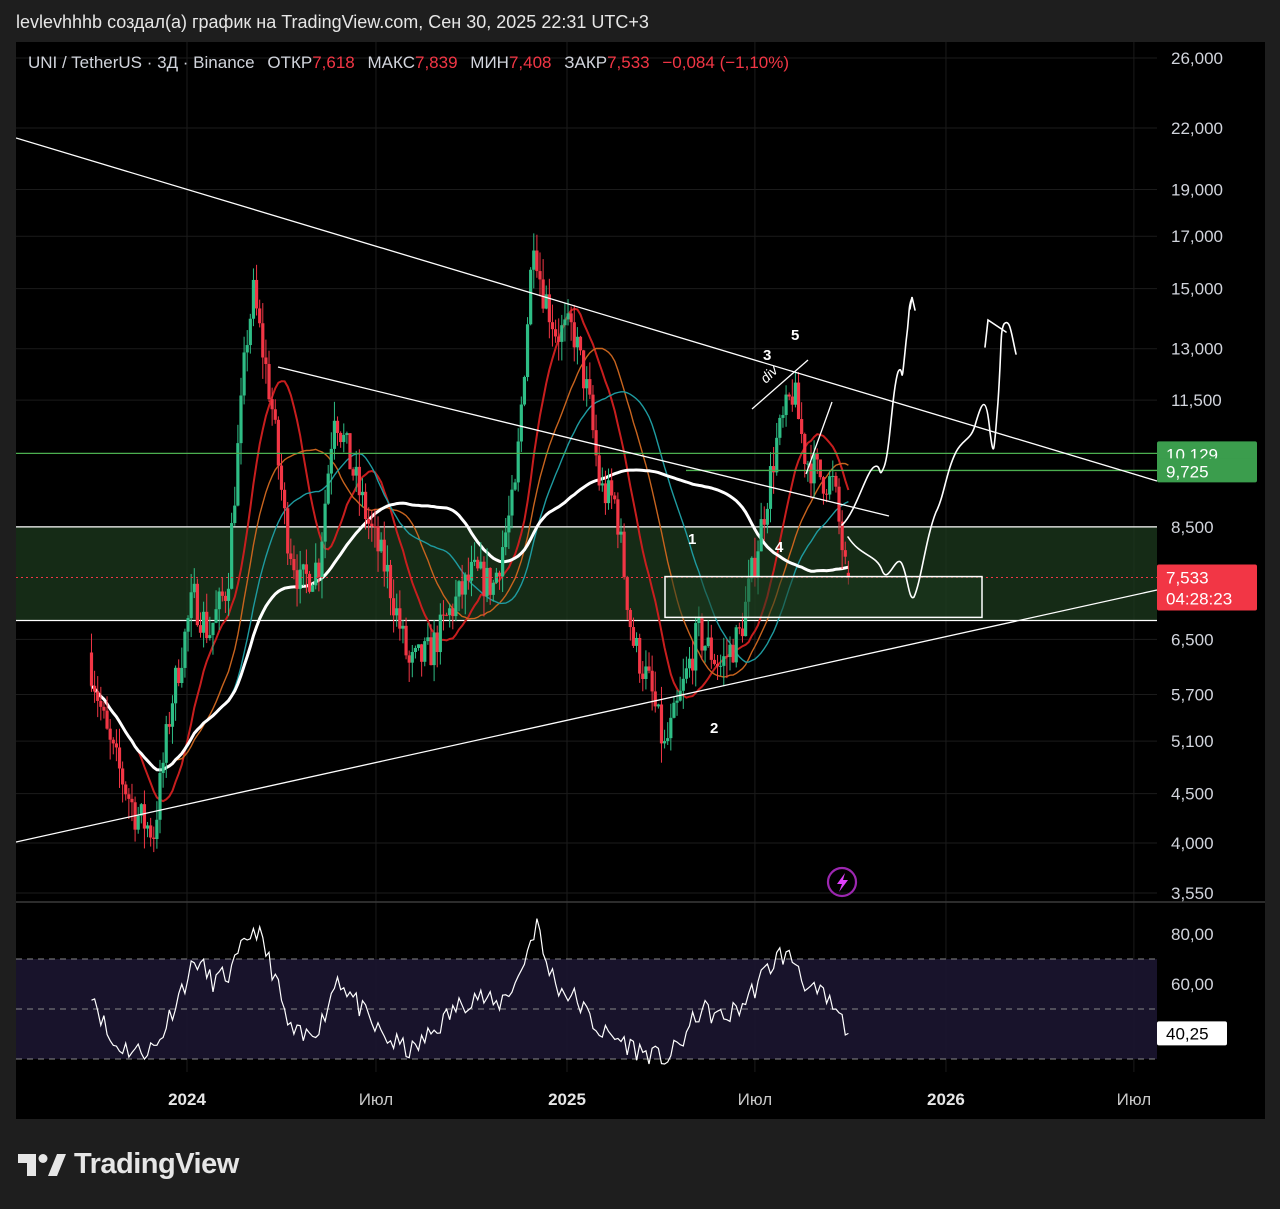 The height and width of the screenshot is (1209, 1280). Describe the element at coordinates (333, 62) in the screenshot. I see `open-value: 7,618` at that location.